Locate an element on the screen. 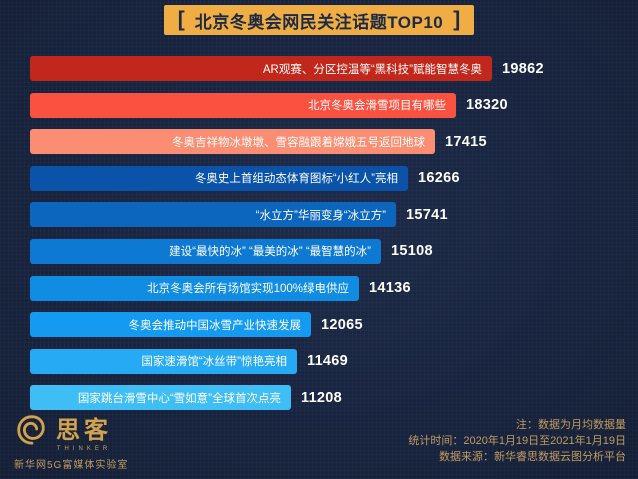 The width and height of the screenshot is (638, 479). bar-value: 17415 is located at coordinates (466, 141).